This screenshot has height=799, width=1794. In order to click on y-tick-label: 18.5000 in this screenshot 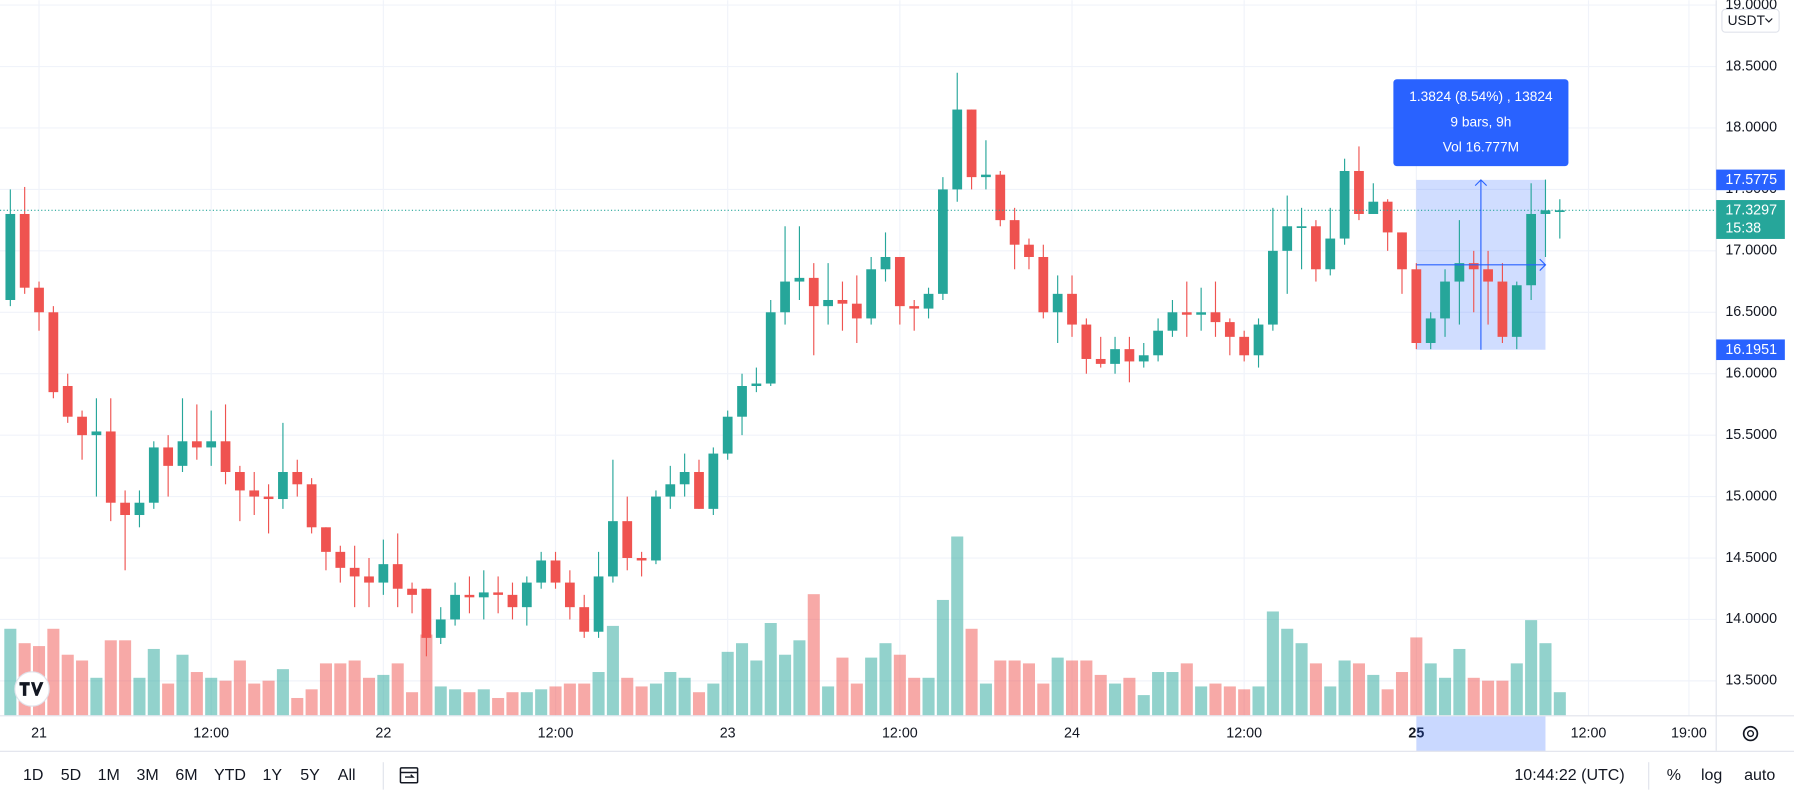, I will do `click(1751, 66)`.